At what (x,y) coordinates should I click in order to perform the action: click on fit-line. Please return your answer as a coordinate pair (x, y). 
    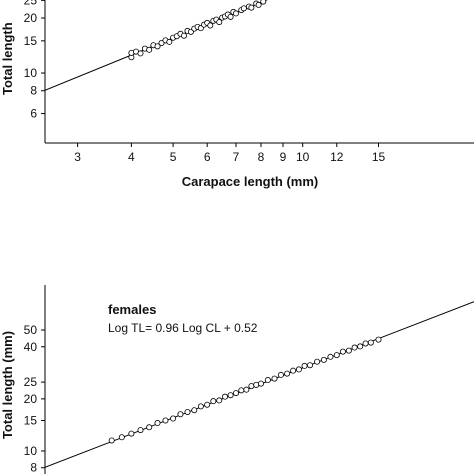
    Looking at the image, I should click on (156, 45).